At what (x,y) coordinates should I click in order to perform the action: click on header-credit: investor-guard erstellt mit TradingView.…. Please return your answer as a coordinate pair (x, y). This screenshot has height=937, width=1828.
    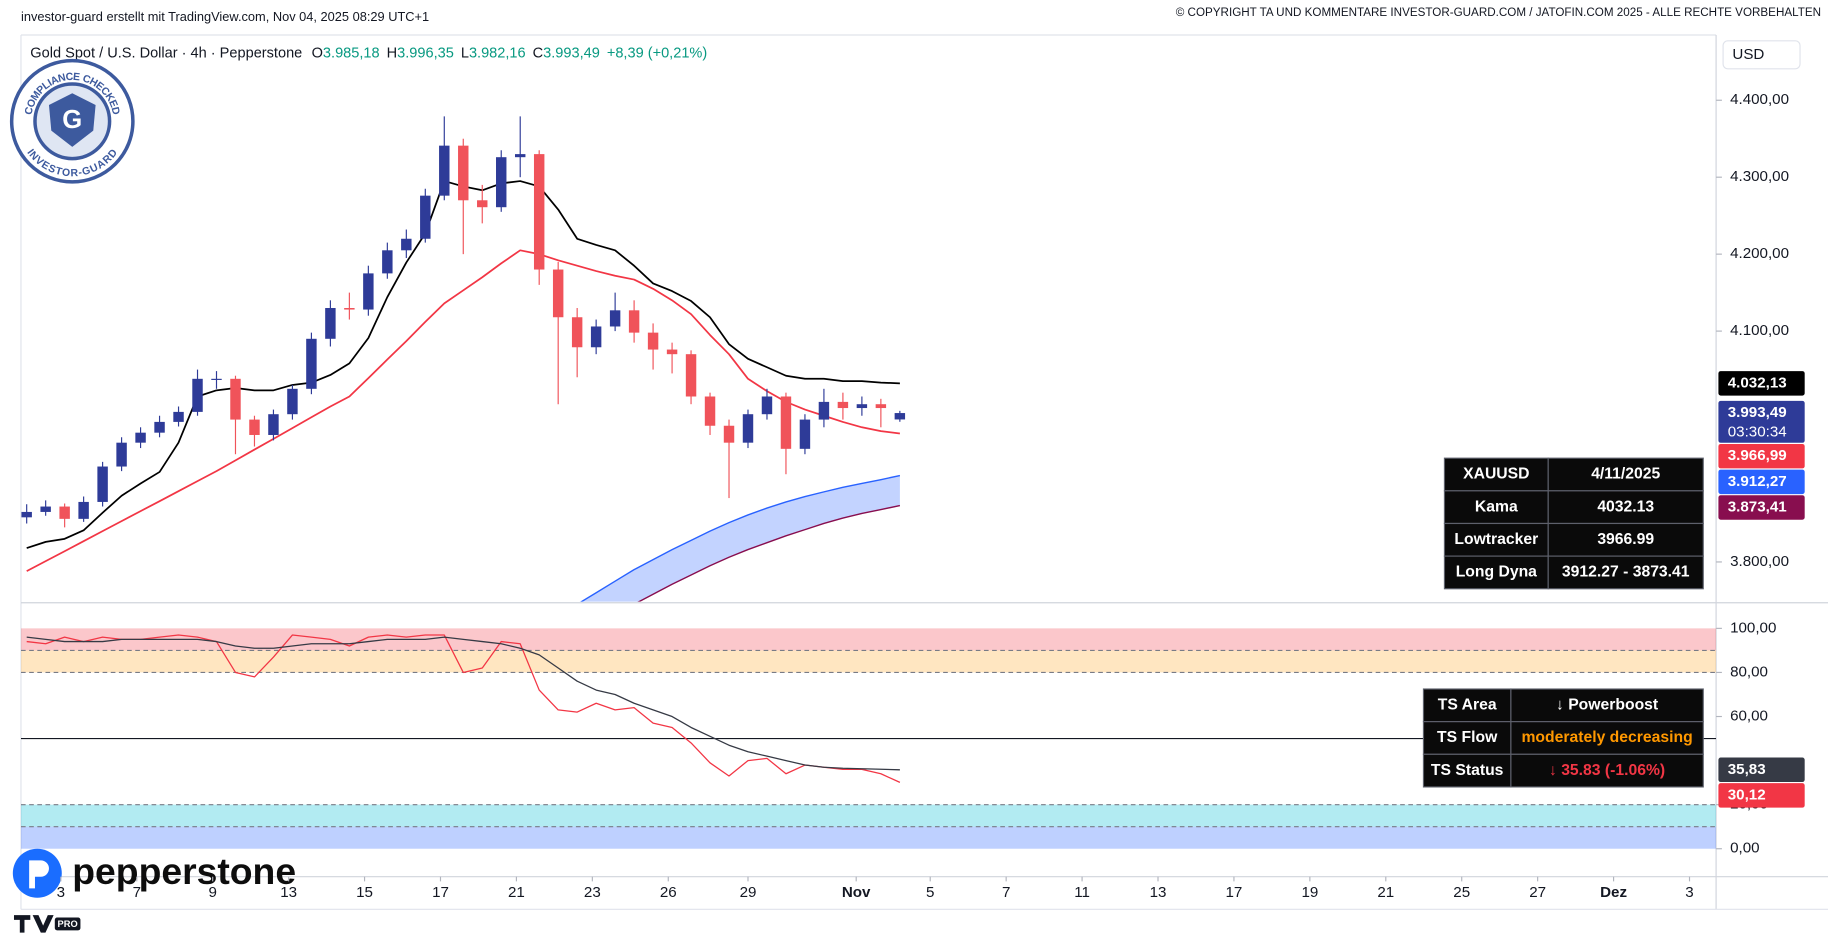
    Looking at the image, I should click on (225, 16).